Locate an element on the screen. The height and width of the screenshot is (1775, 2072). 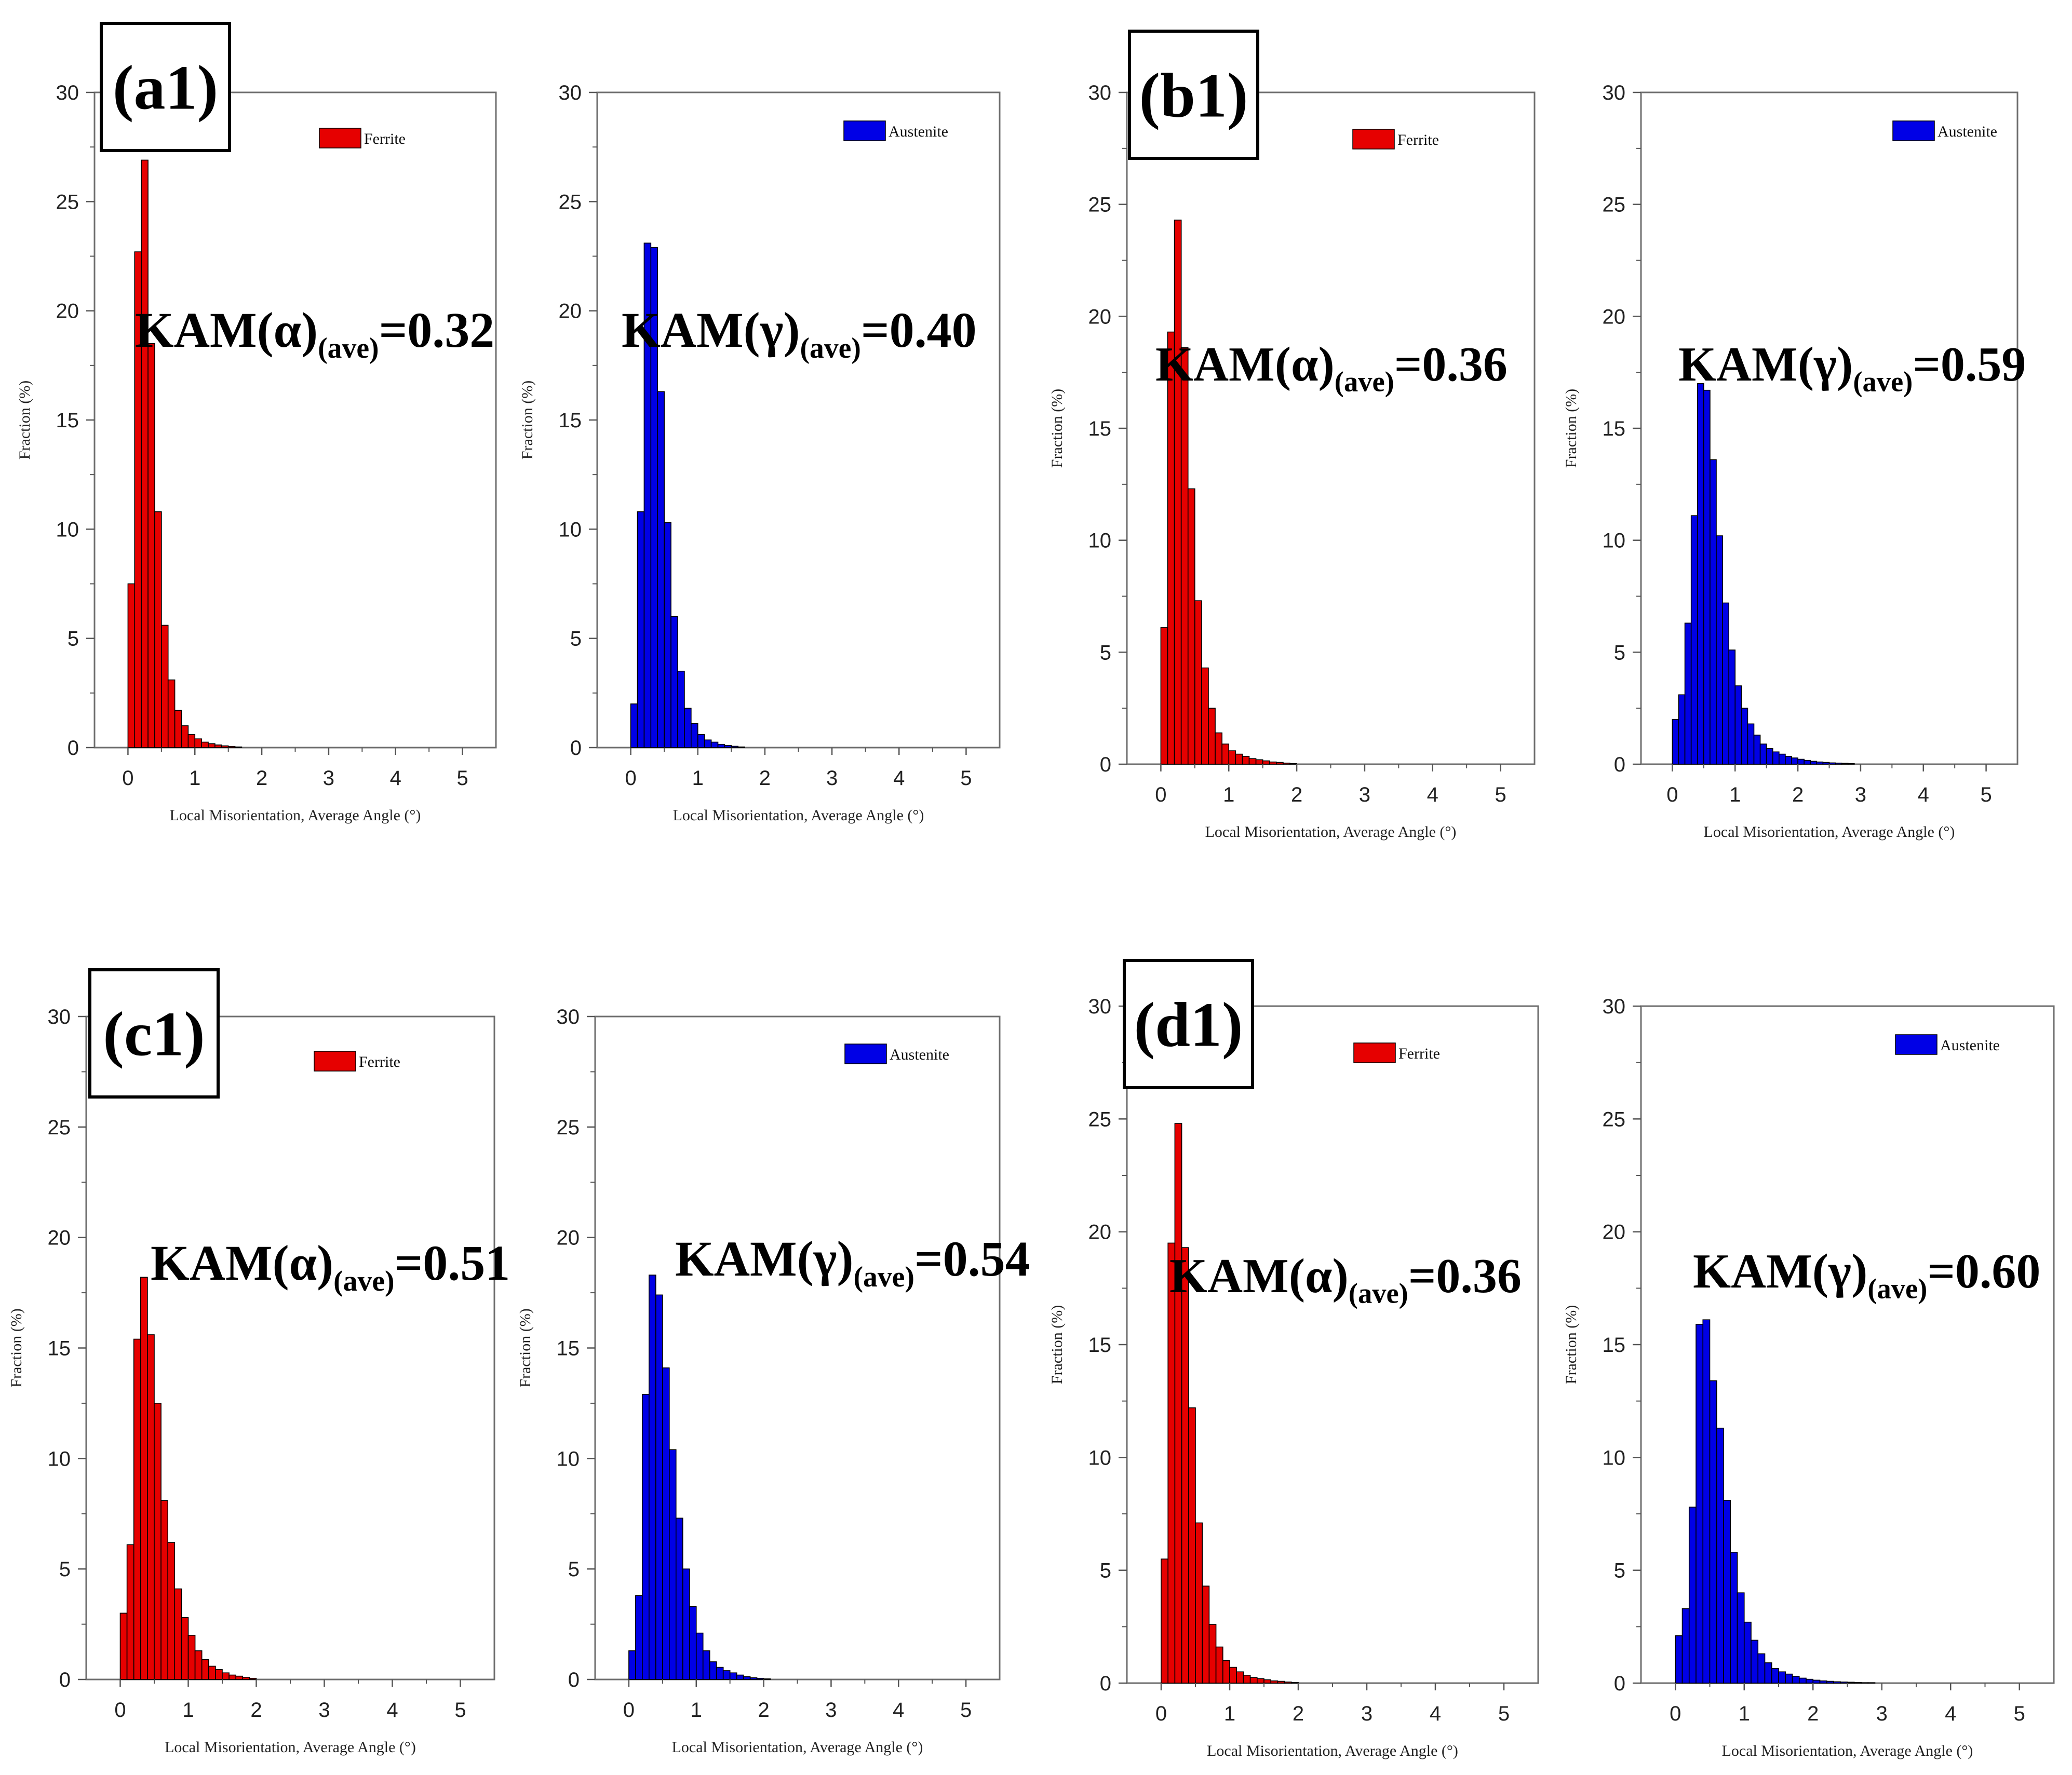
kam-annotation: KAM(α)(ave)=0.51 is located at coordinates (330, 1266).